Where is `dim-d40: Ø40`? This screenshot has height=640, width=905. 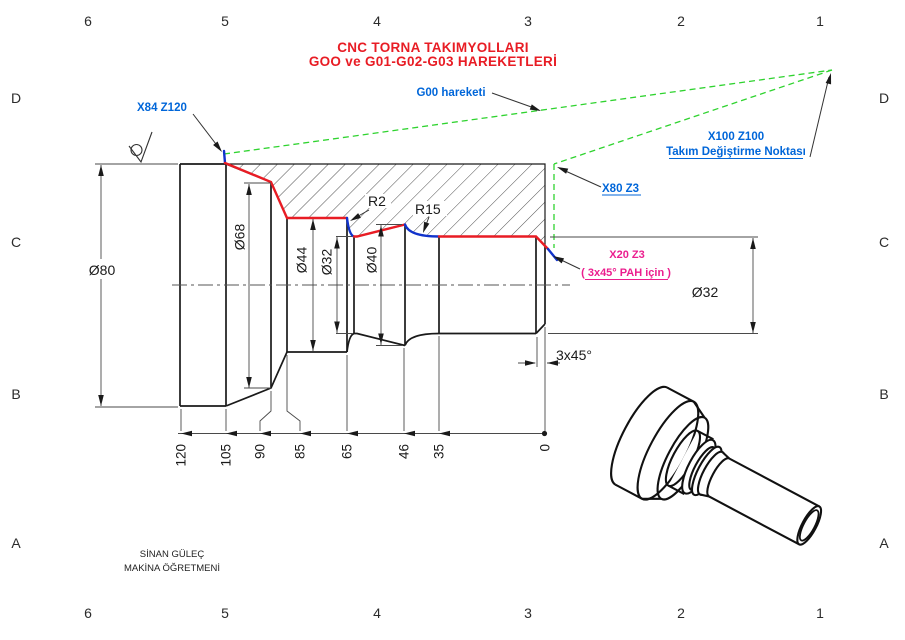
dim-d40: Ø40 is located at coordinates (372, 260).